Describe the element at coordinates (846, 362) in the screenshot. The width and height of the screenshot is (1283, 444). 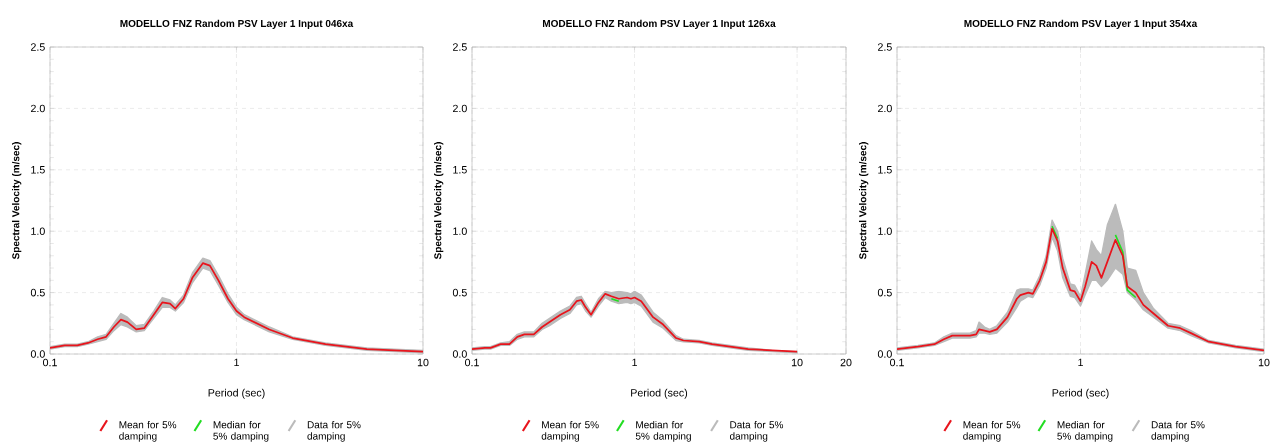
I see `x-tick-label: 20` at that location.